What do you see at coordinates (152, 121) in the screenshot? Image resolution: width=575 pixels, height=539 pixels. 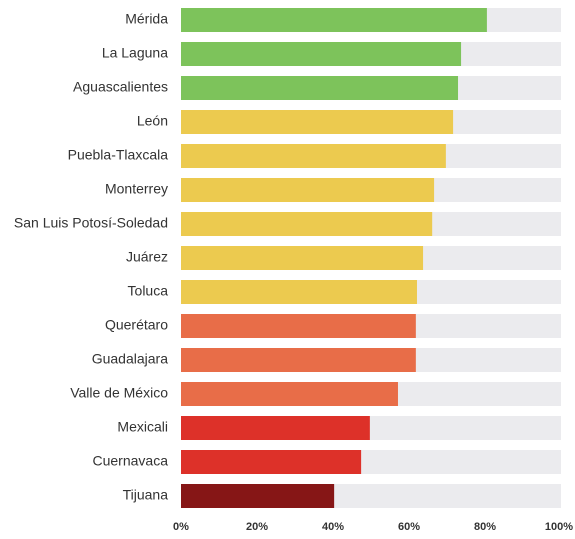 I see `y-tick-label: León` at bounding box center [152, 121].